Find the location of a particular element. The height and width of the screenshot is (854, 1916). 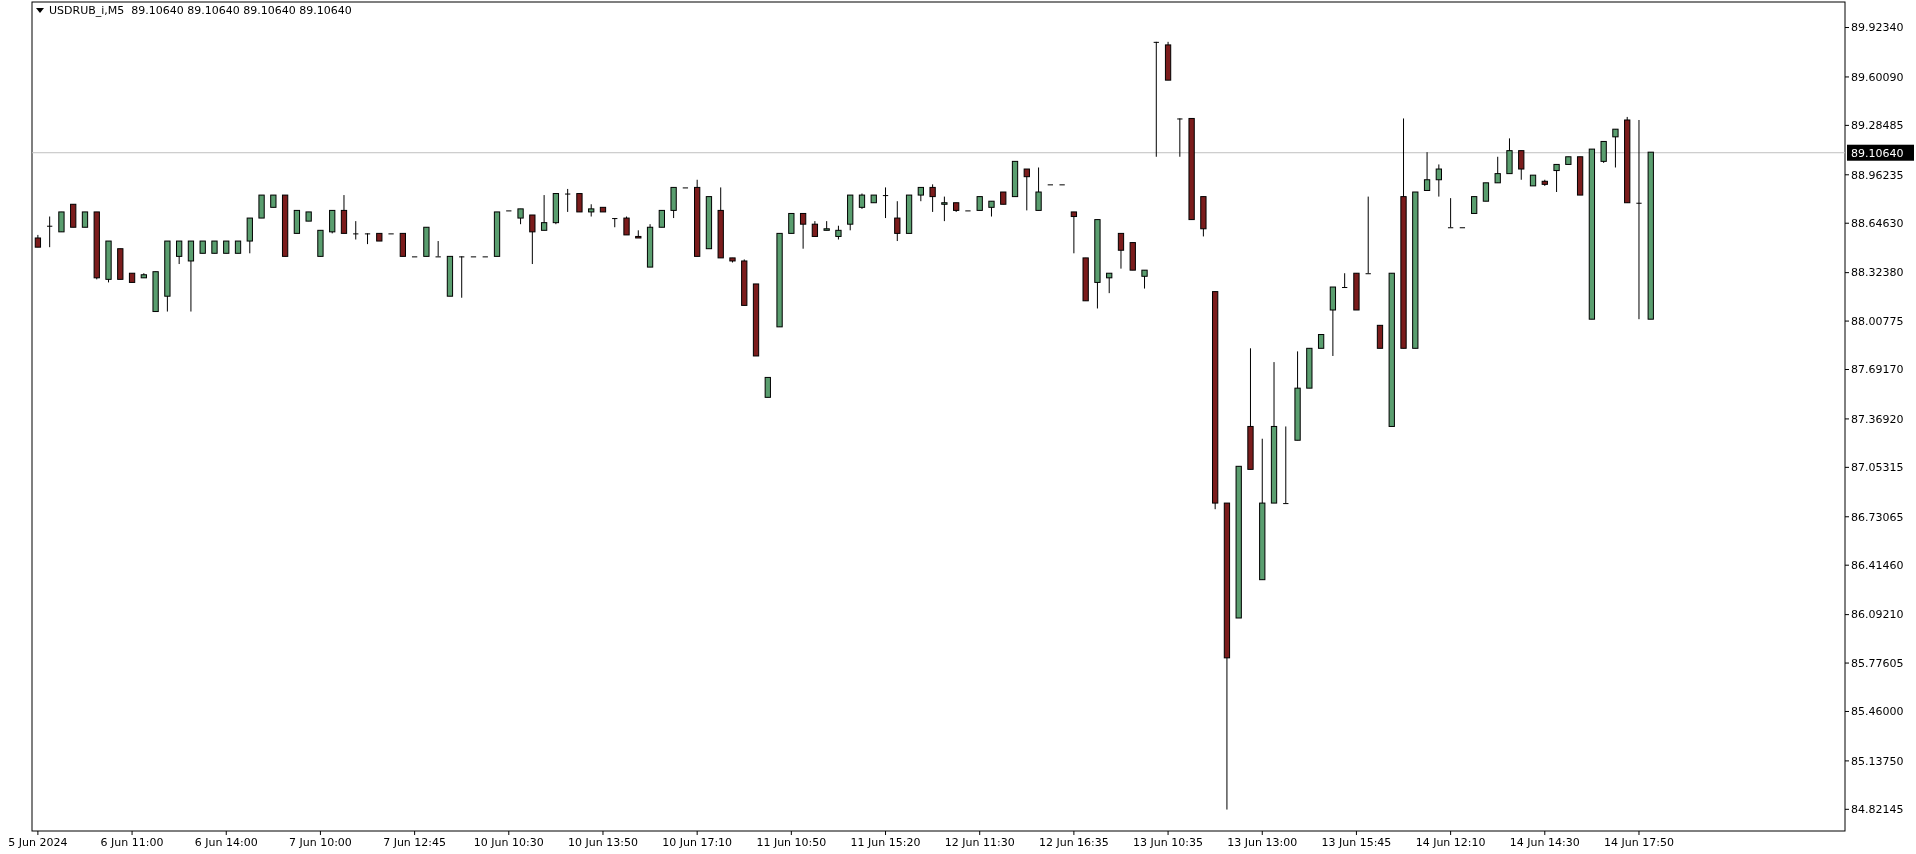

x-tick-label: 14 Jun 12:10 is located at coordinates (1450, 842).